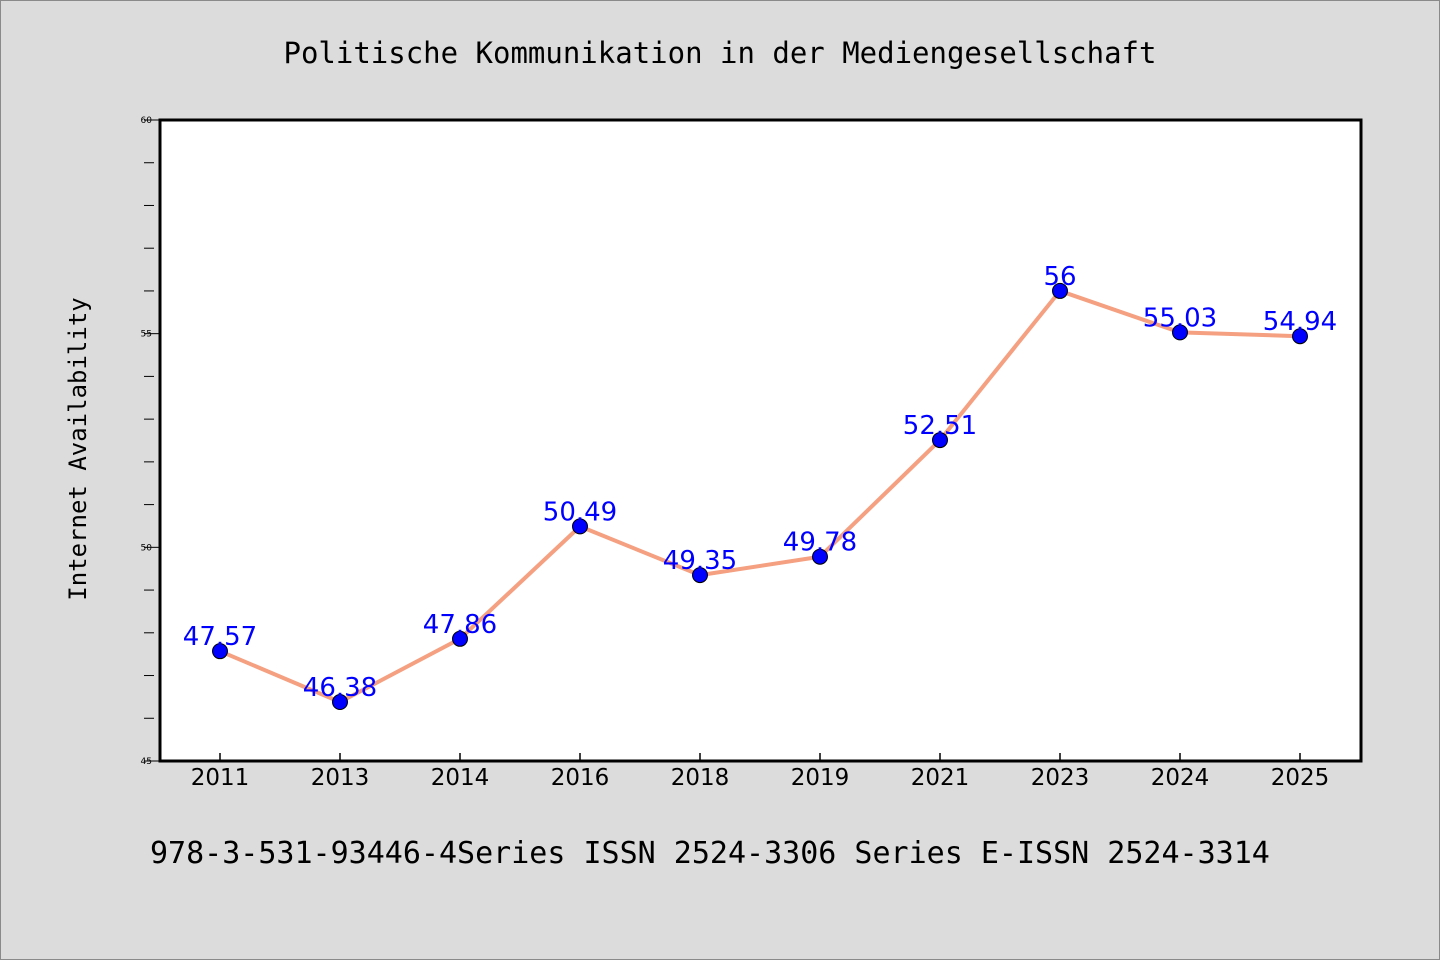 This screenshot has height=960, width=1440. What do you see at coordinates (1300, 778) in the screenshot?
I see `x-tick-label: 2025` at bounding box center [1300, 778].